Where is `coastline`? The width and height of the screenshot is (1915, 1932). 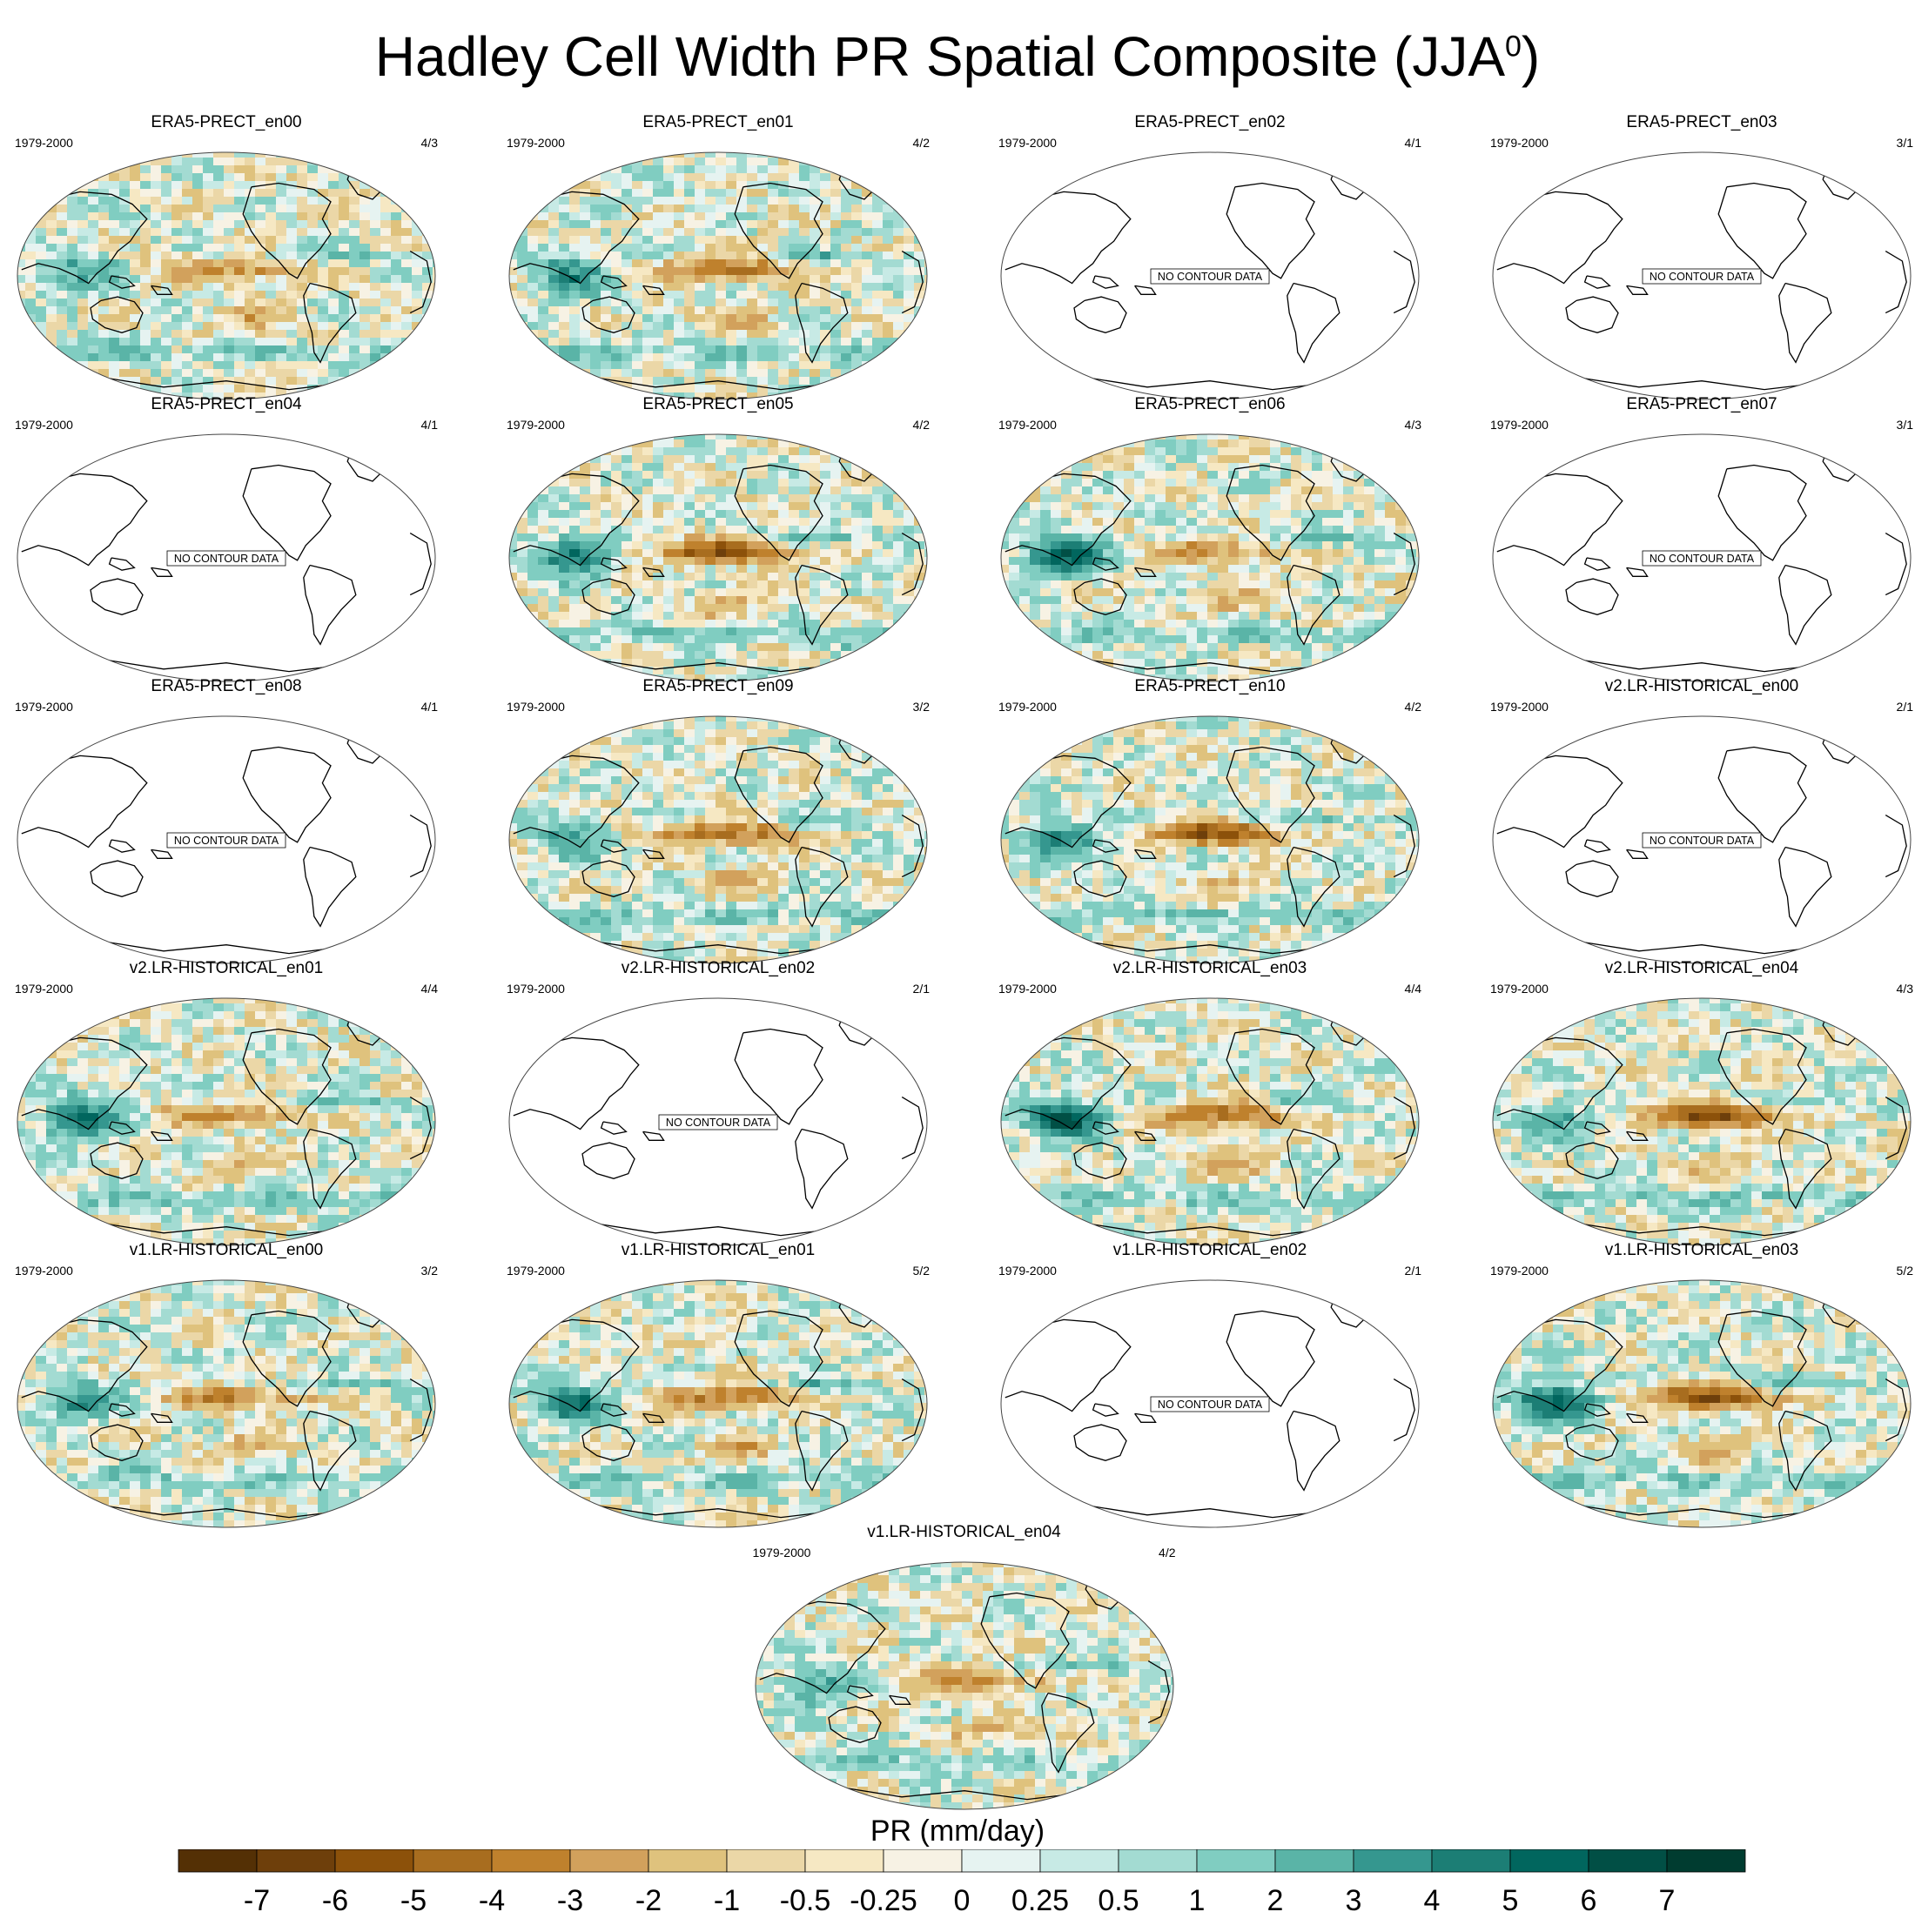 coastline is located at coordinates (913, 282).